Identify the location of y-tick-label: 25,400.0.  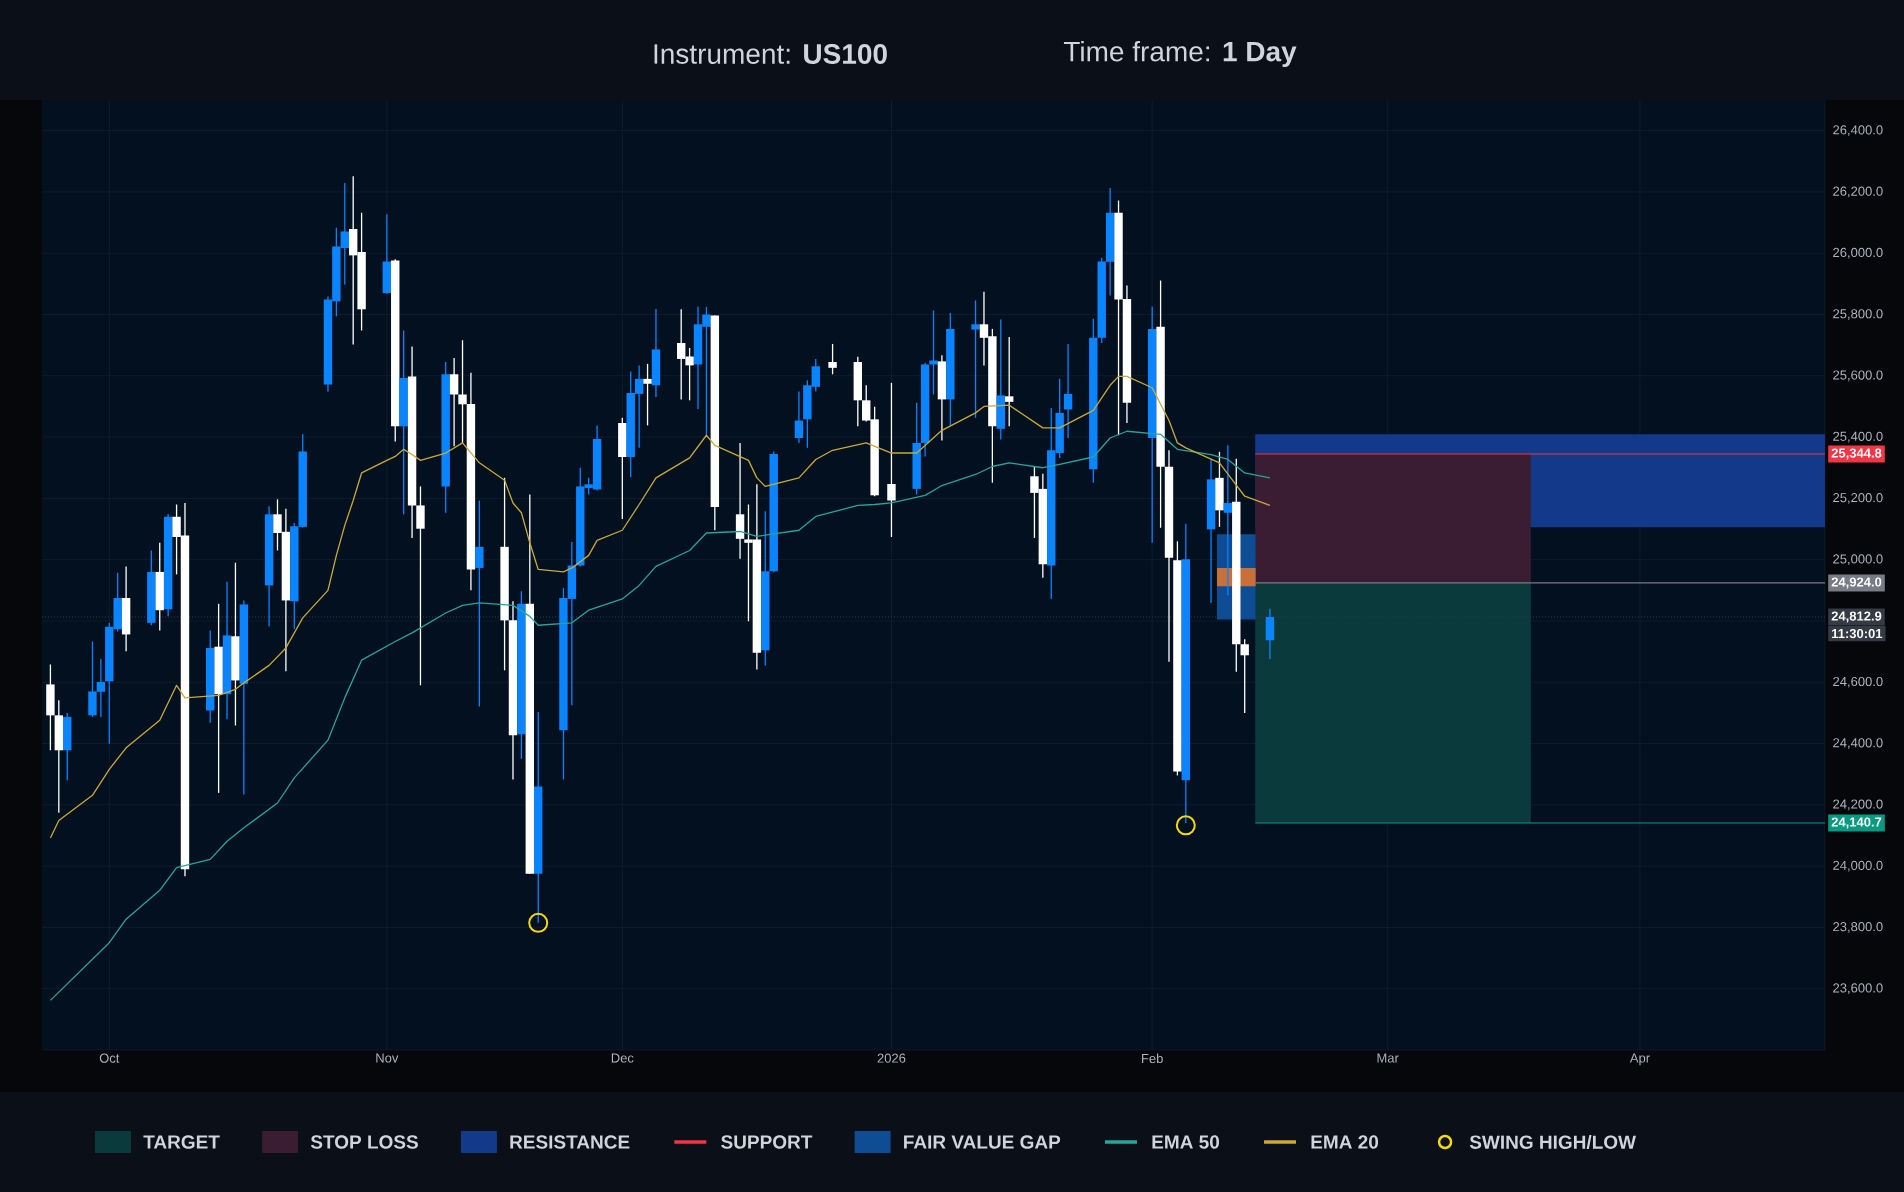
(1858, 437).